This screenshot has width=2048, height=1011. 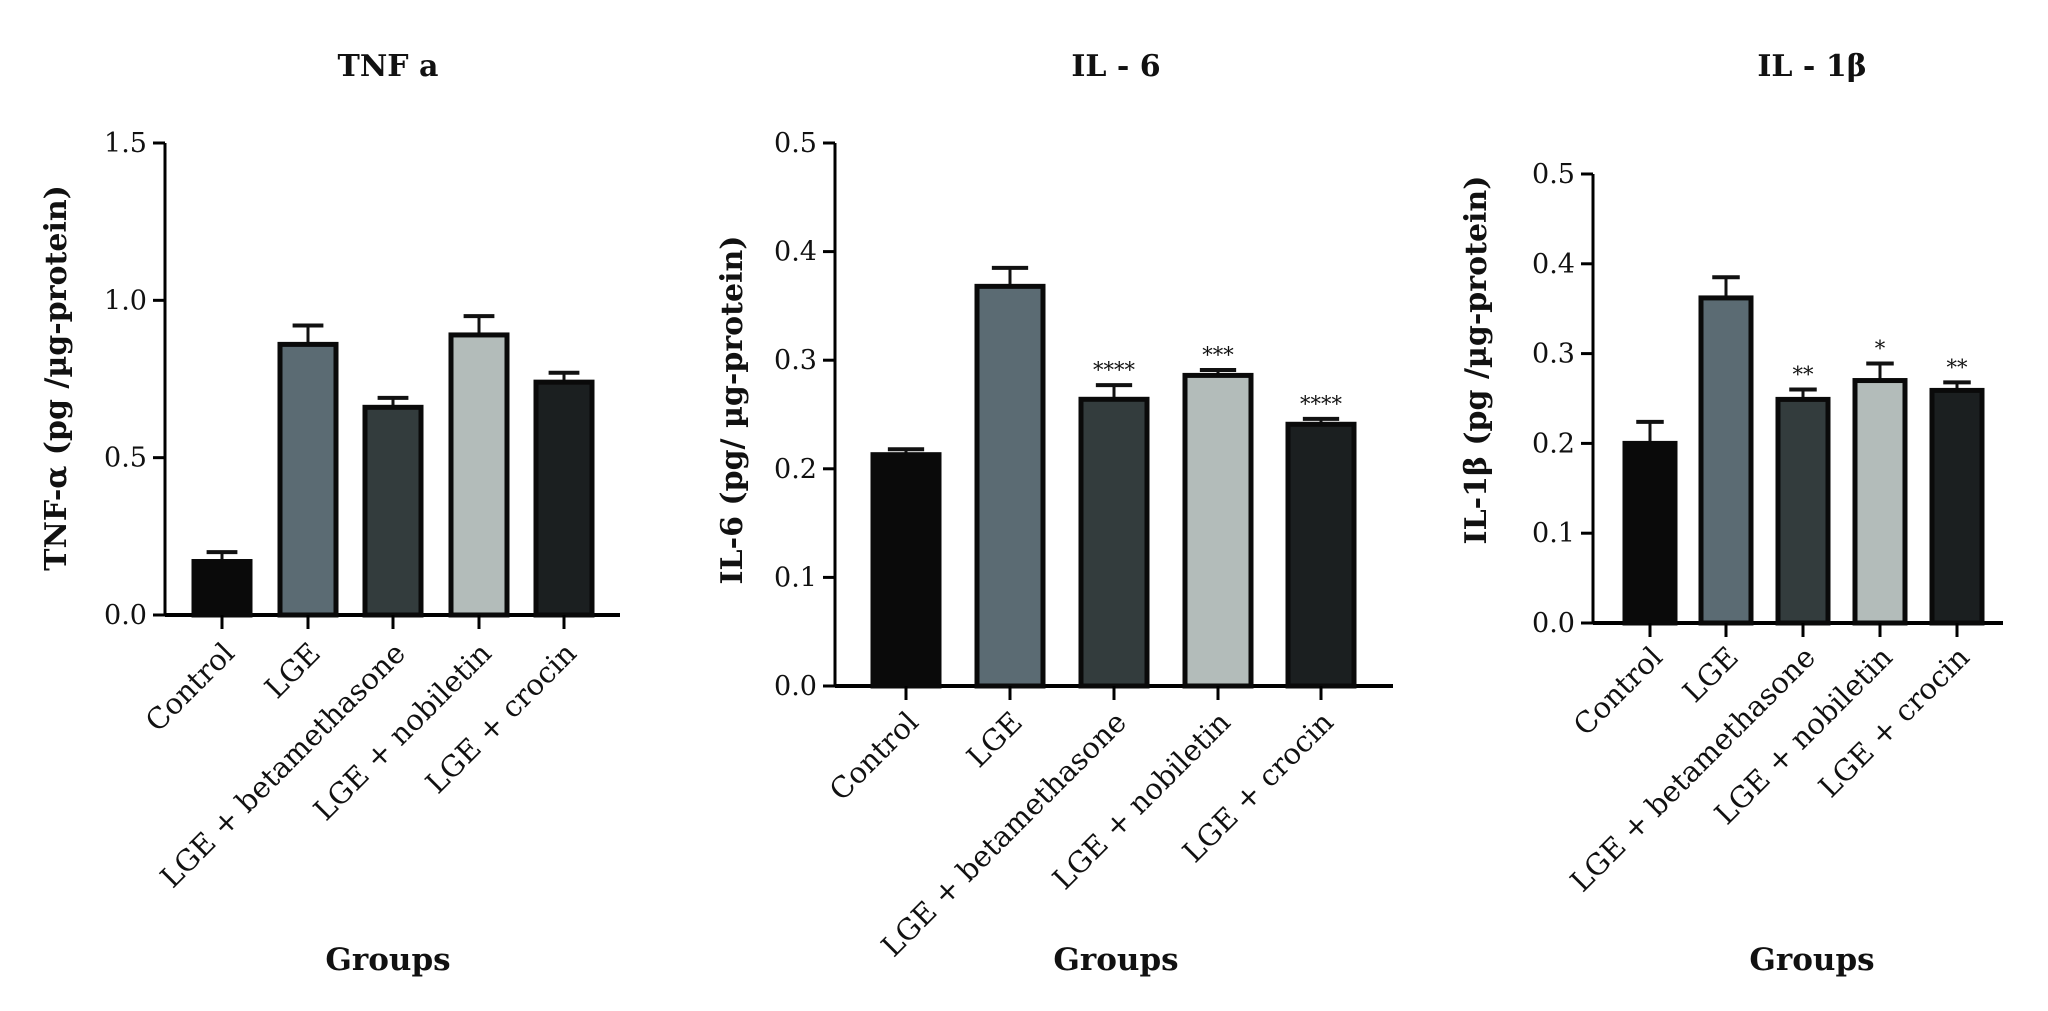 I want to click on chart-title-il6: IL - 6, so click(x=1115, y=66).